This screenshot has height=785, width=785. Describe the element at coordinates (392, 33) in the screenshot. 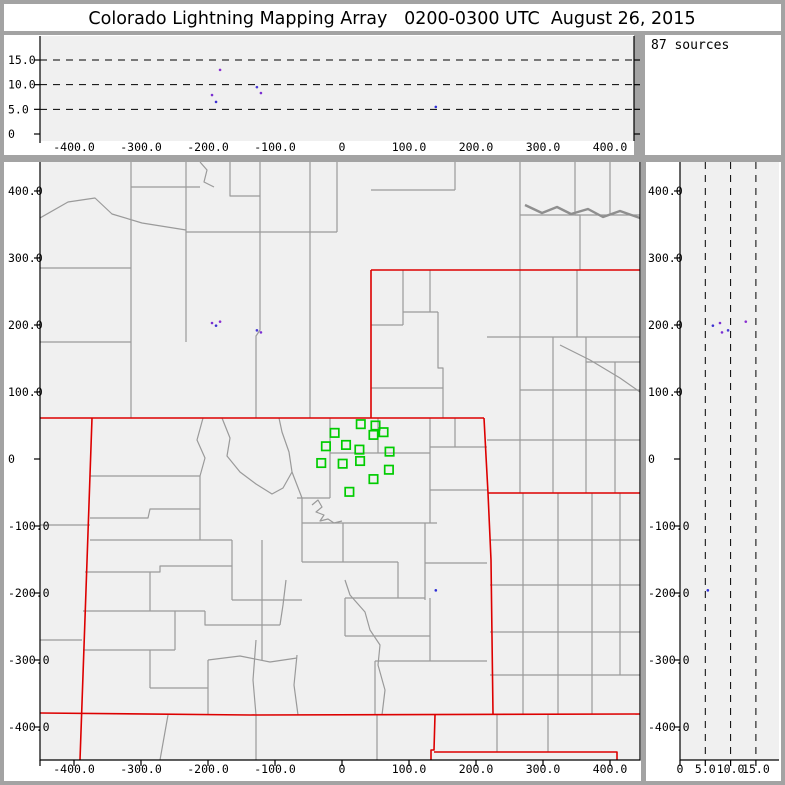

I see `title-divider` at that location.